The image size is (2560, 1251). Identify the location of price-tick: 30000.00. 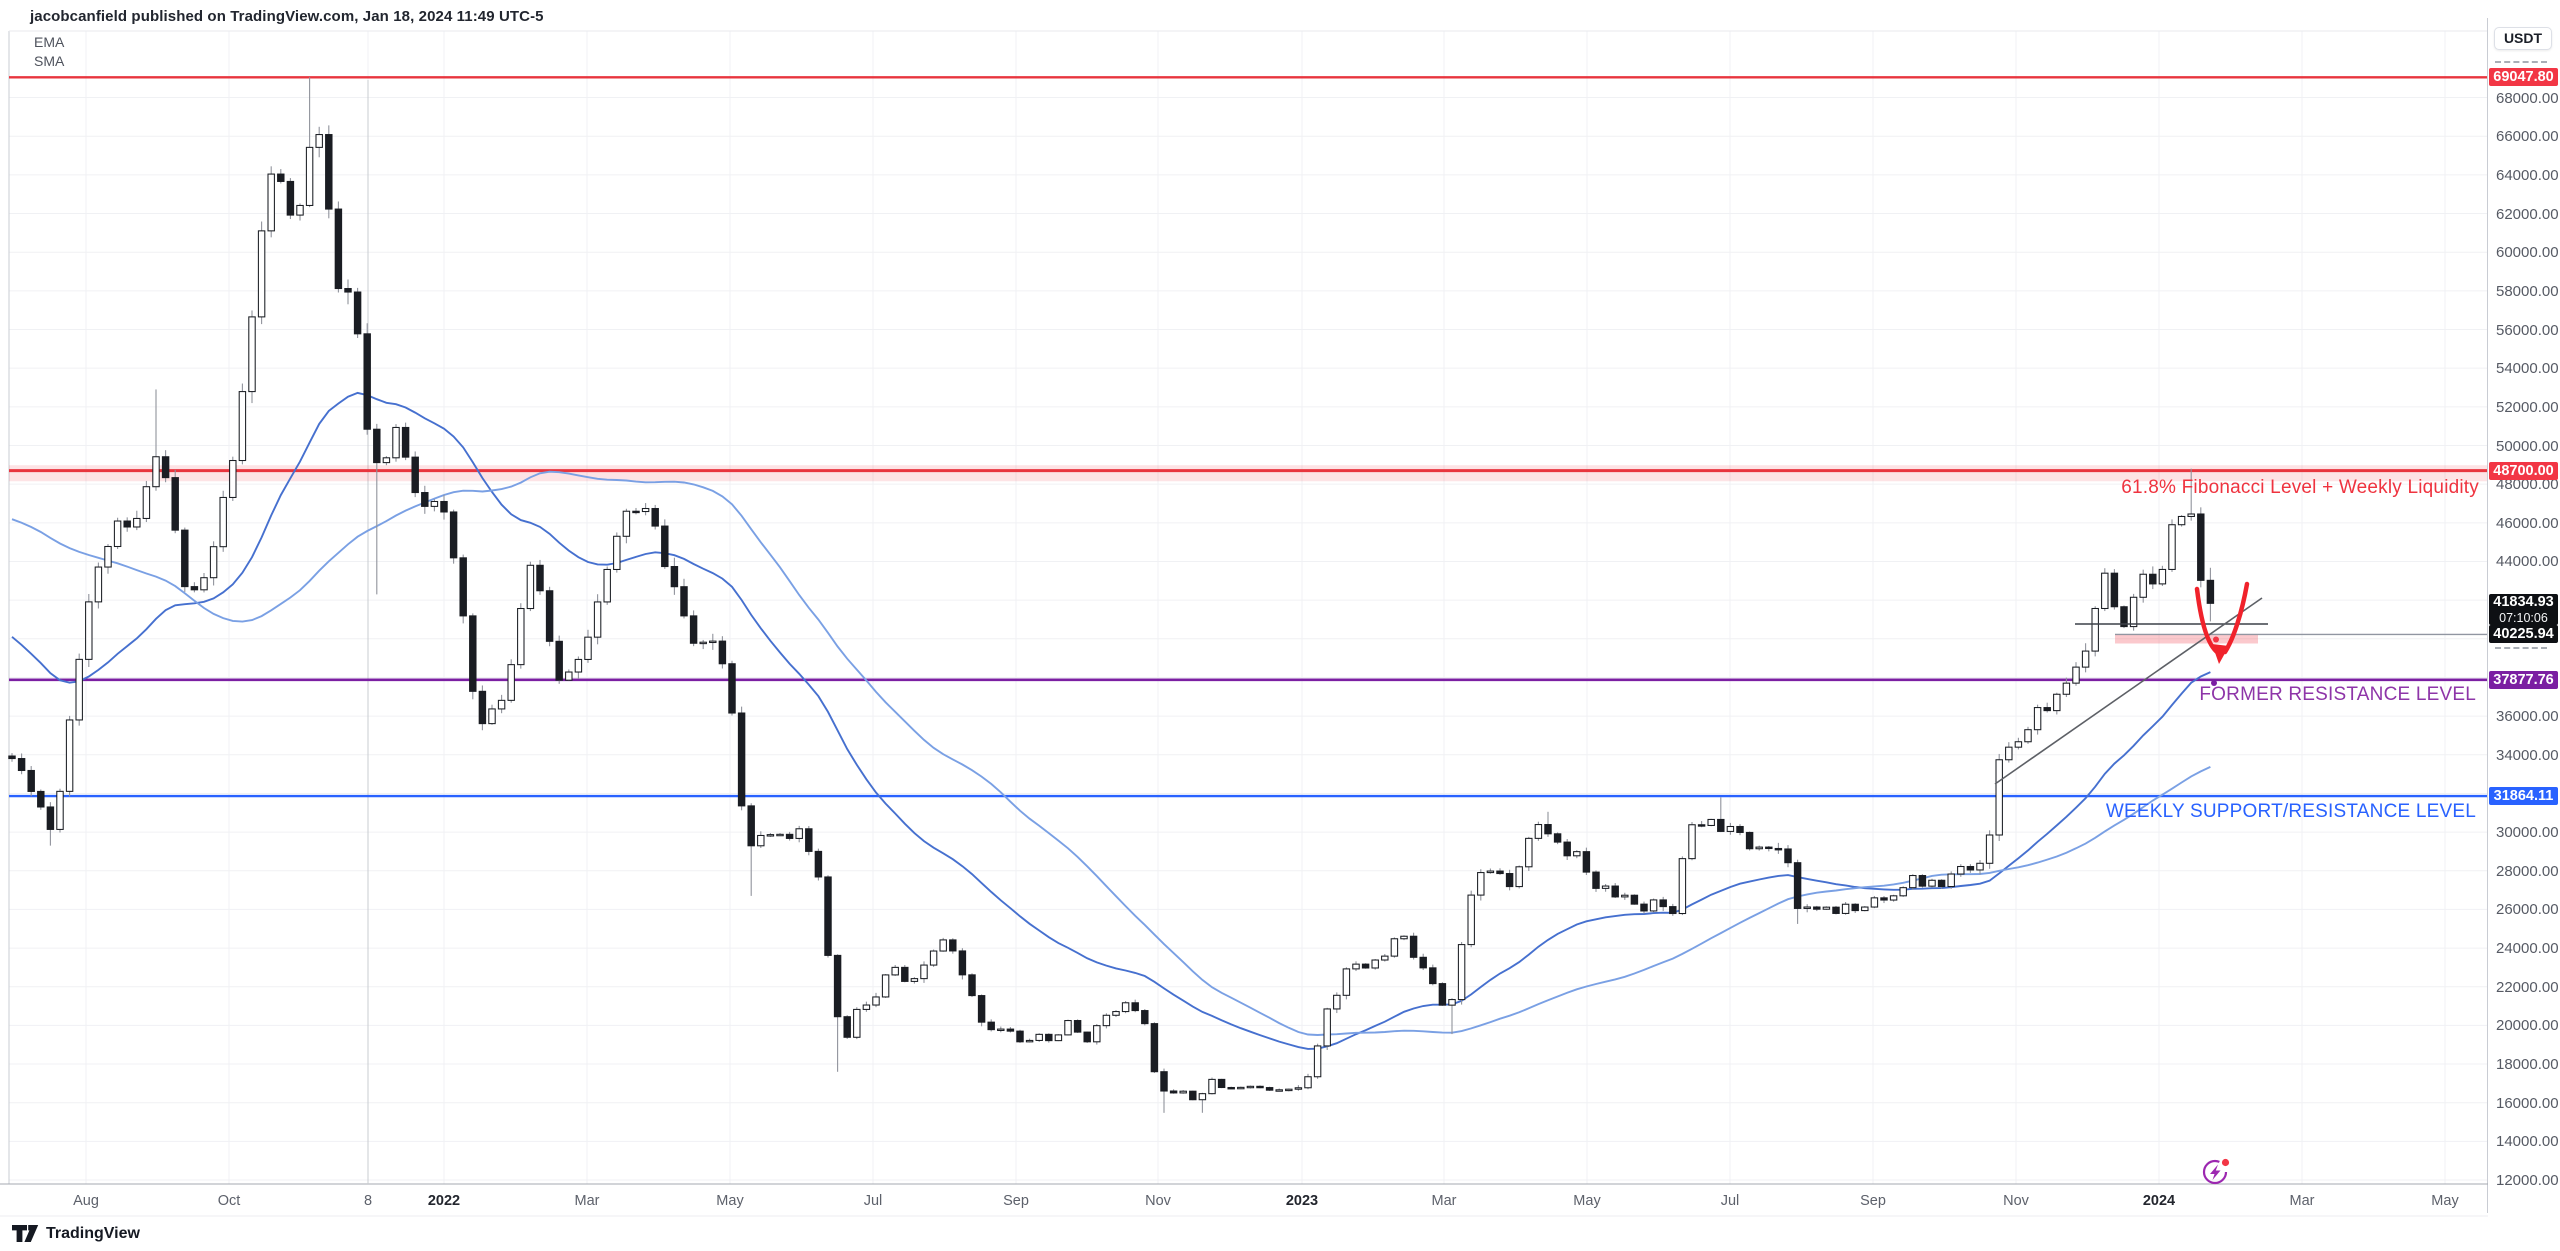
(2527, 833).